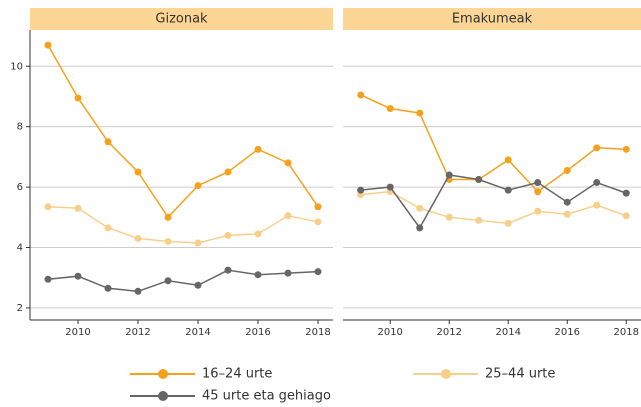 The width and height of the screenshot is (641, 407). Describe the element at coordinates (16, 66) in the screenshot. I see `y-tick-label: 10` at that location.